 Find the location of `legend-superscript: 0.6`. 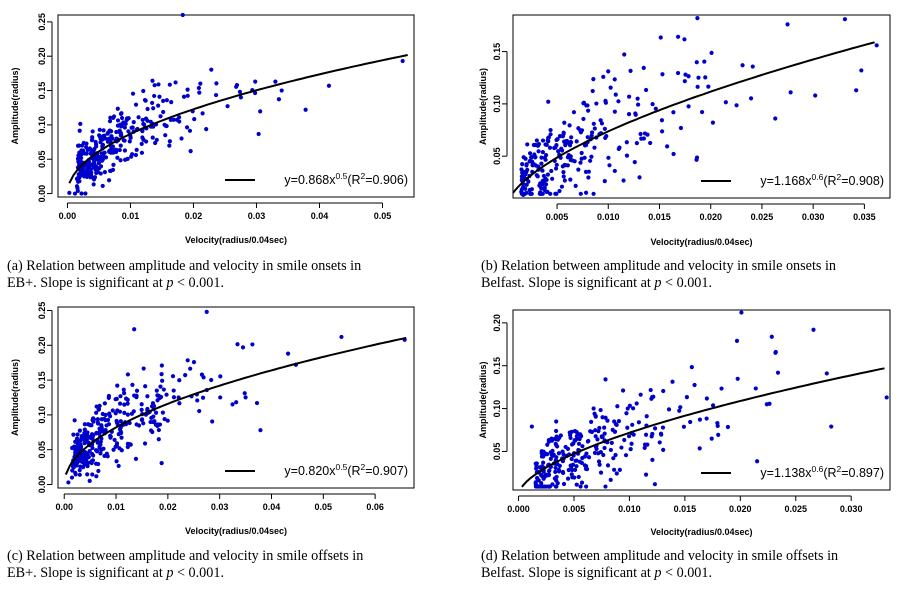

legend-superscript: 0.6 is located at coordinates (817, 469).